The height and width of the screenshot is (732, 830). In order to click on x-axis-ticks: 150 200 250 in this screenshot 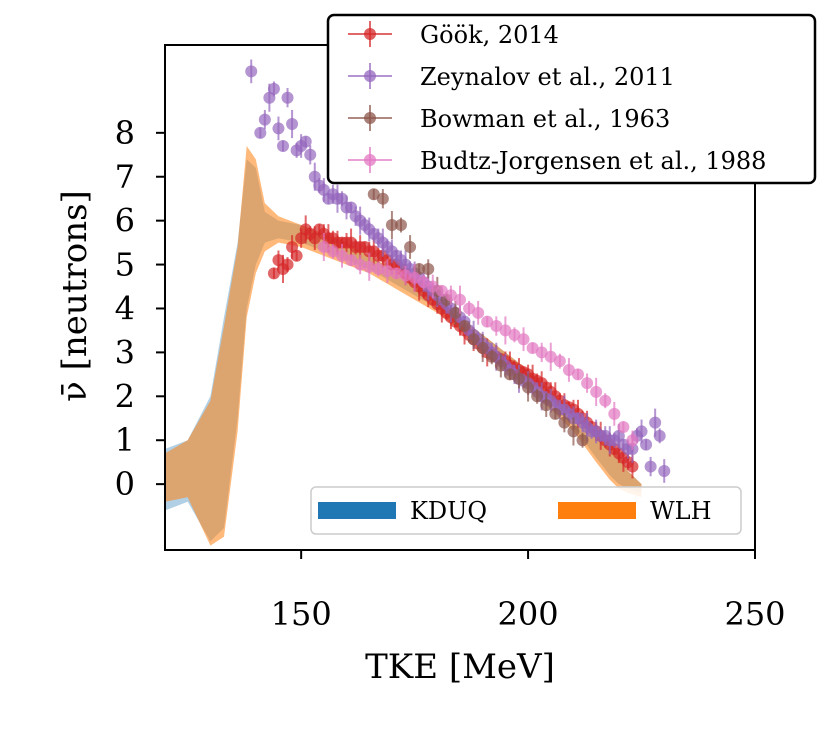, I will do `click(528, 591)`.